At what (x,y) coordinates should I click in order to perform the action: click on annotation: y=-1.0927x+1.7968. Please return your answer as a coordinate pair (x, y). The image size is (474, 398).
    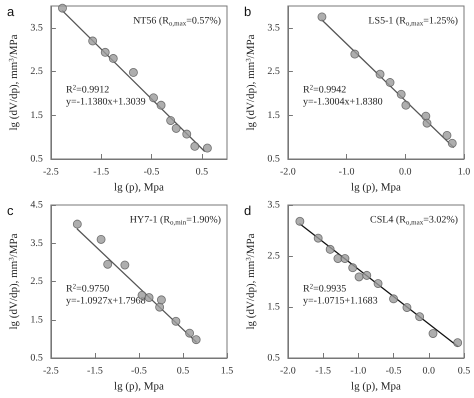
    Looking at the image, I should click on (106, 301).